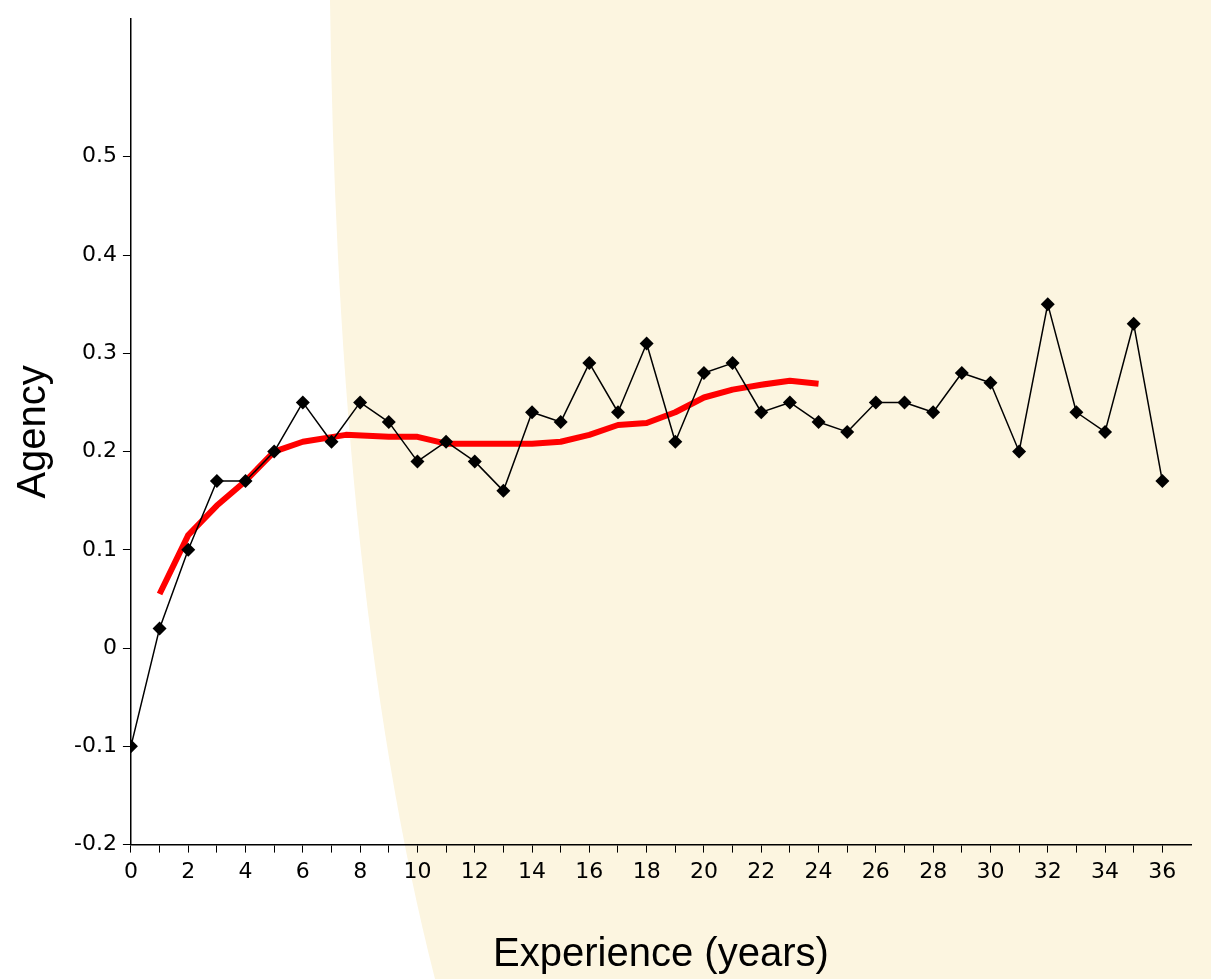  Describe the element at coordinates (360, 870) in the screenshot. I see `x-tick-label: 8` at that location.